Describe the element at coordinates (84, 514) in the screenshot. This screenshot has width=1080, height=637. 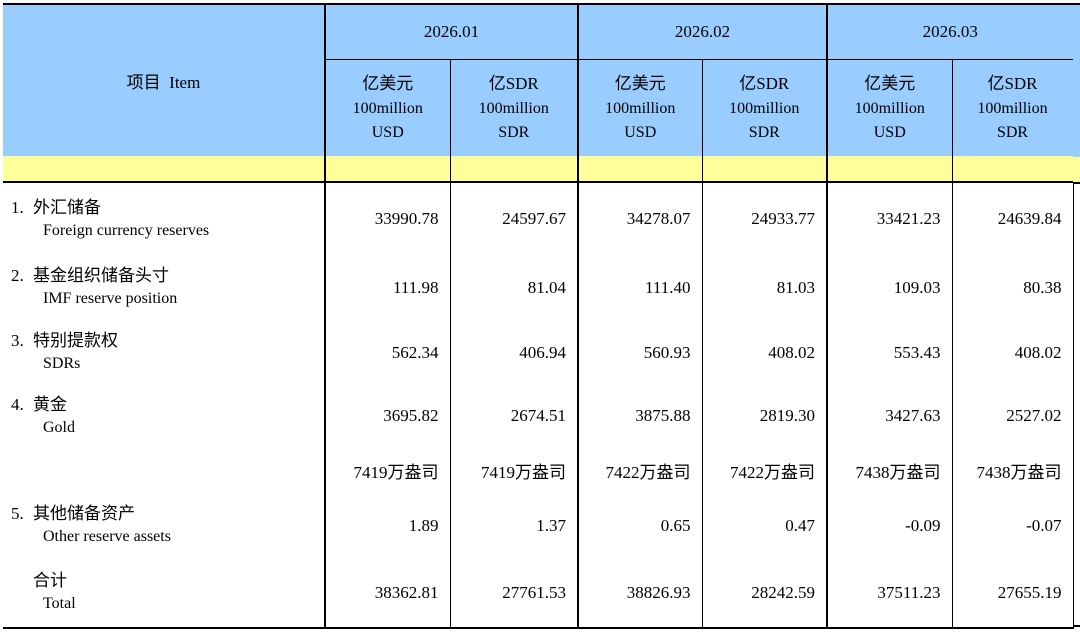
I see `row-label-zh: 其他储备资产` at that location.